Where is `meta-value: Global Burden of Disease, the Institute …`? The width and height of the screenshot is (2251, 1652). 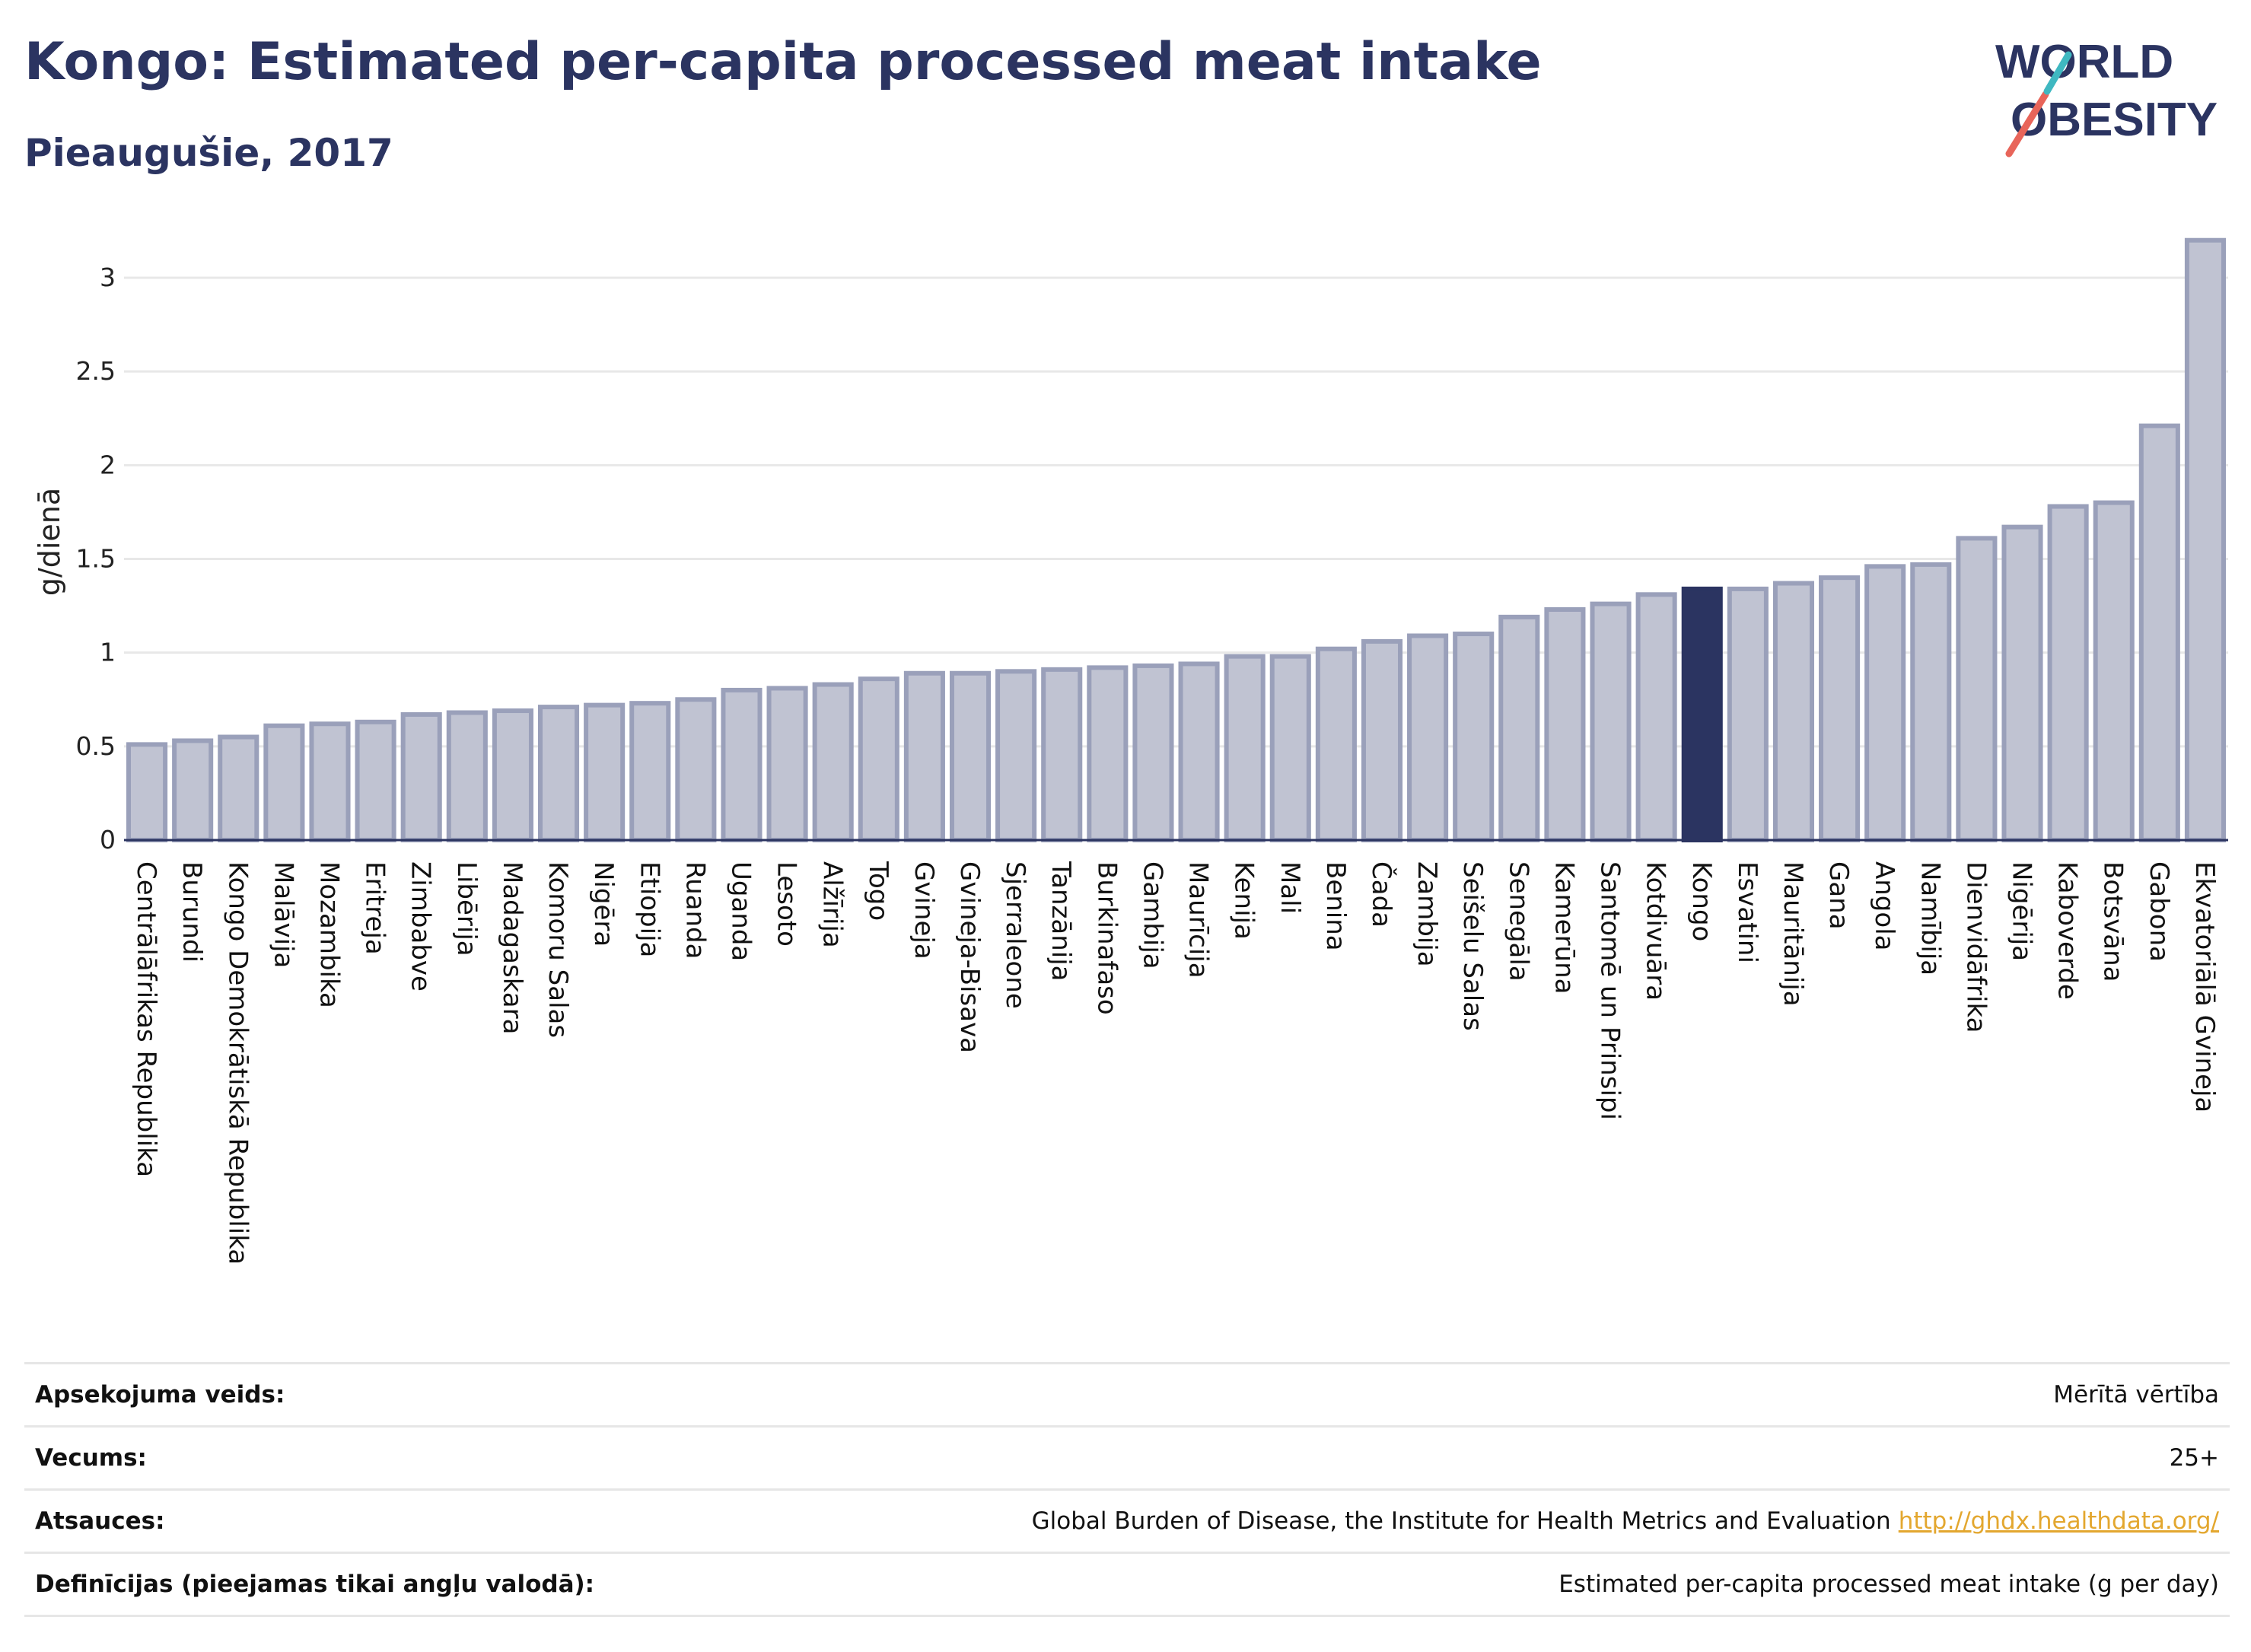 meta-value: Global Burden of Disease, the Institute … is located at coordinates (1461, 1521).